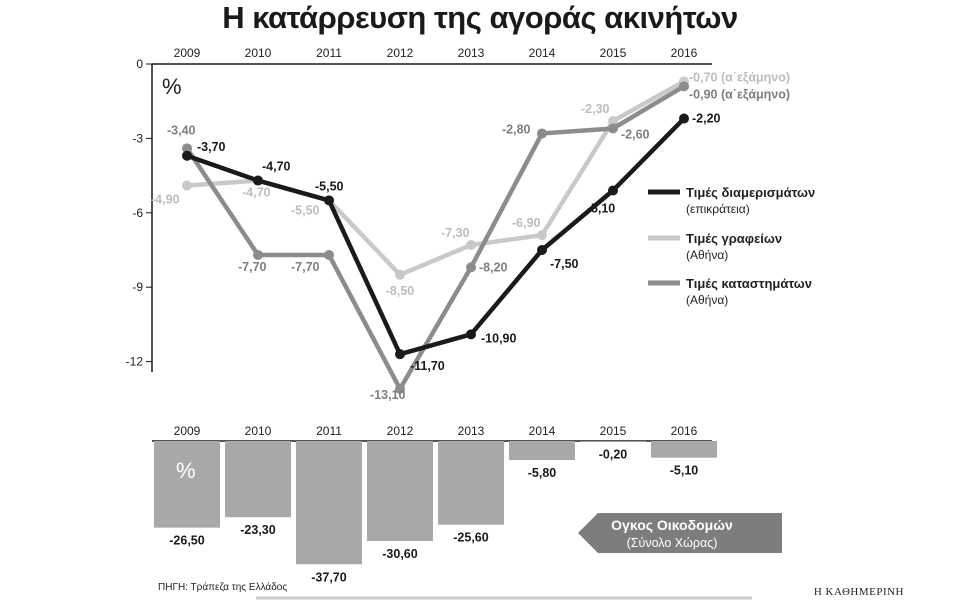  Describe the element at coordinates (684, 431) in the screenshot. I see `bar-x-tick-label: 2016` at that location.